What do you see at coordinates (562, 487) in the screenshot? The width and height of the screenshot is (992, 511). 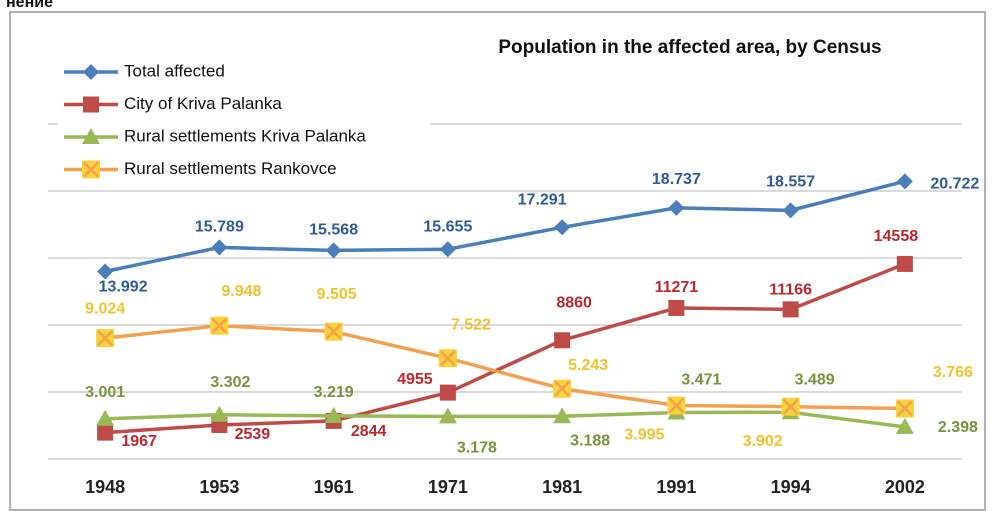 I see `x-tick-label: 1981` at bounding box center [562, 487].